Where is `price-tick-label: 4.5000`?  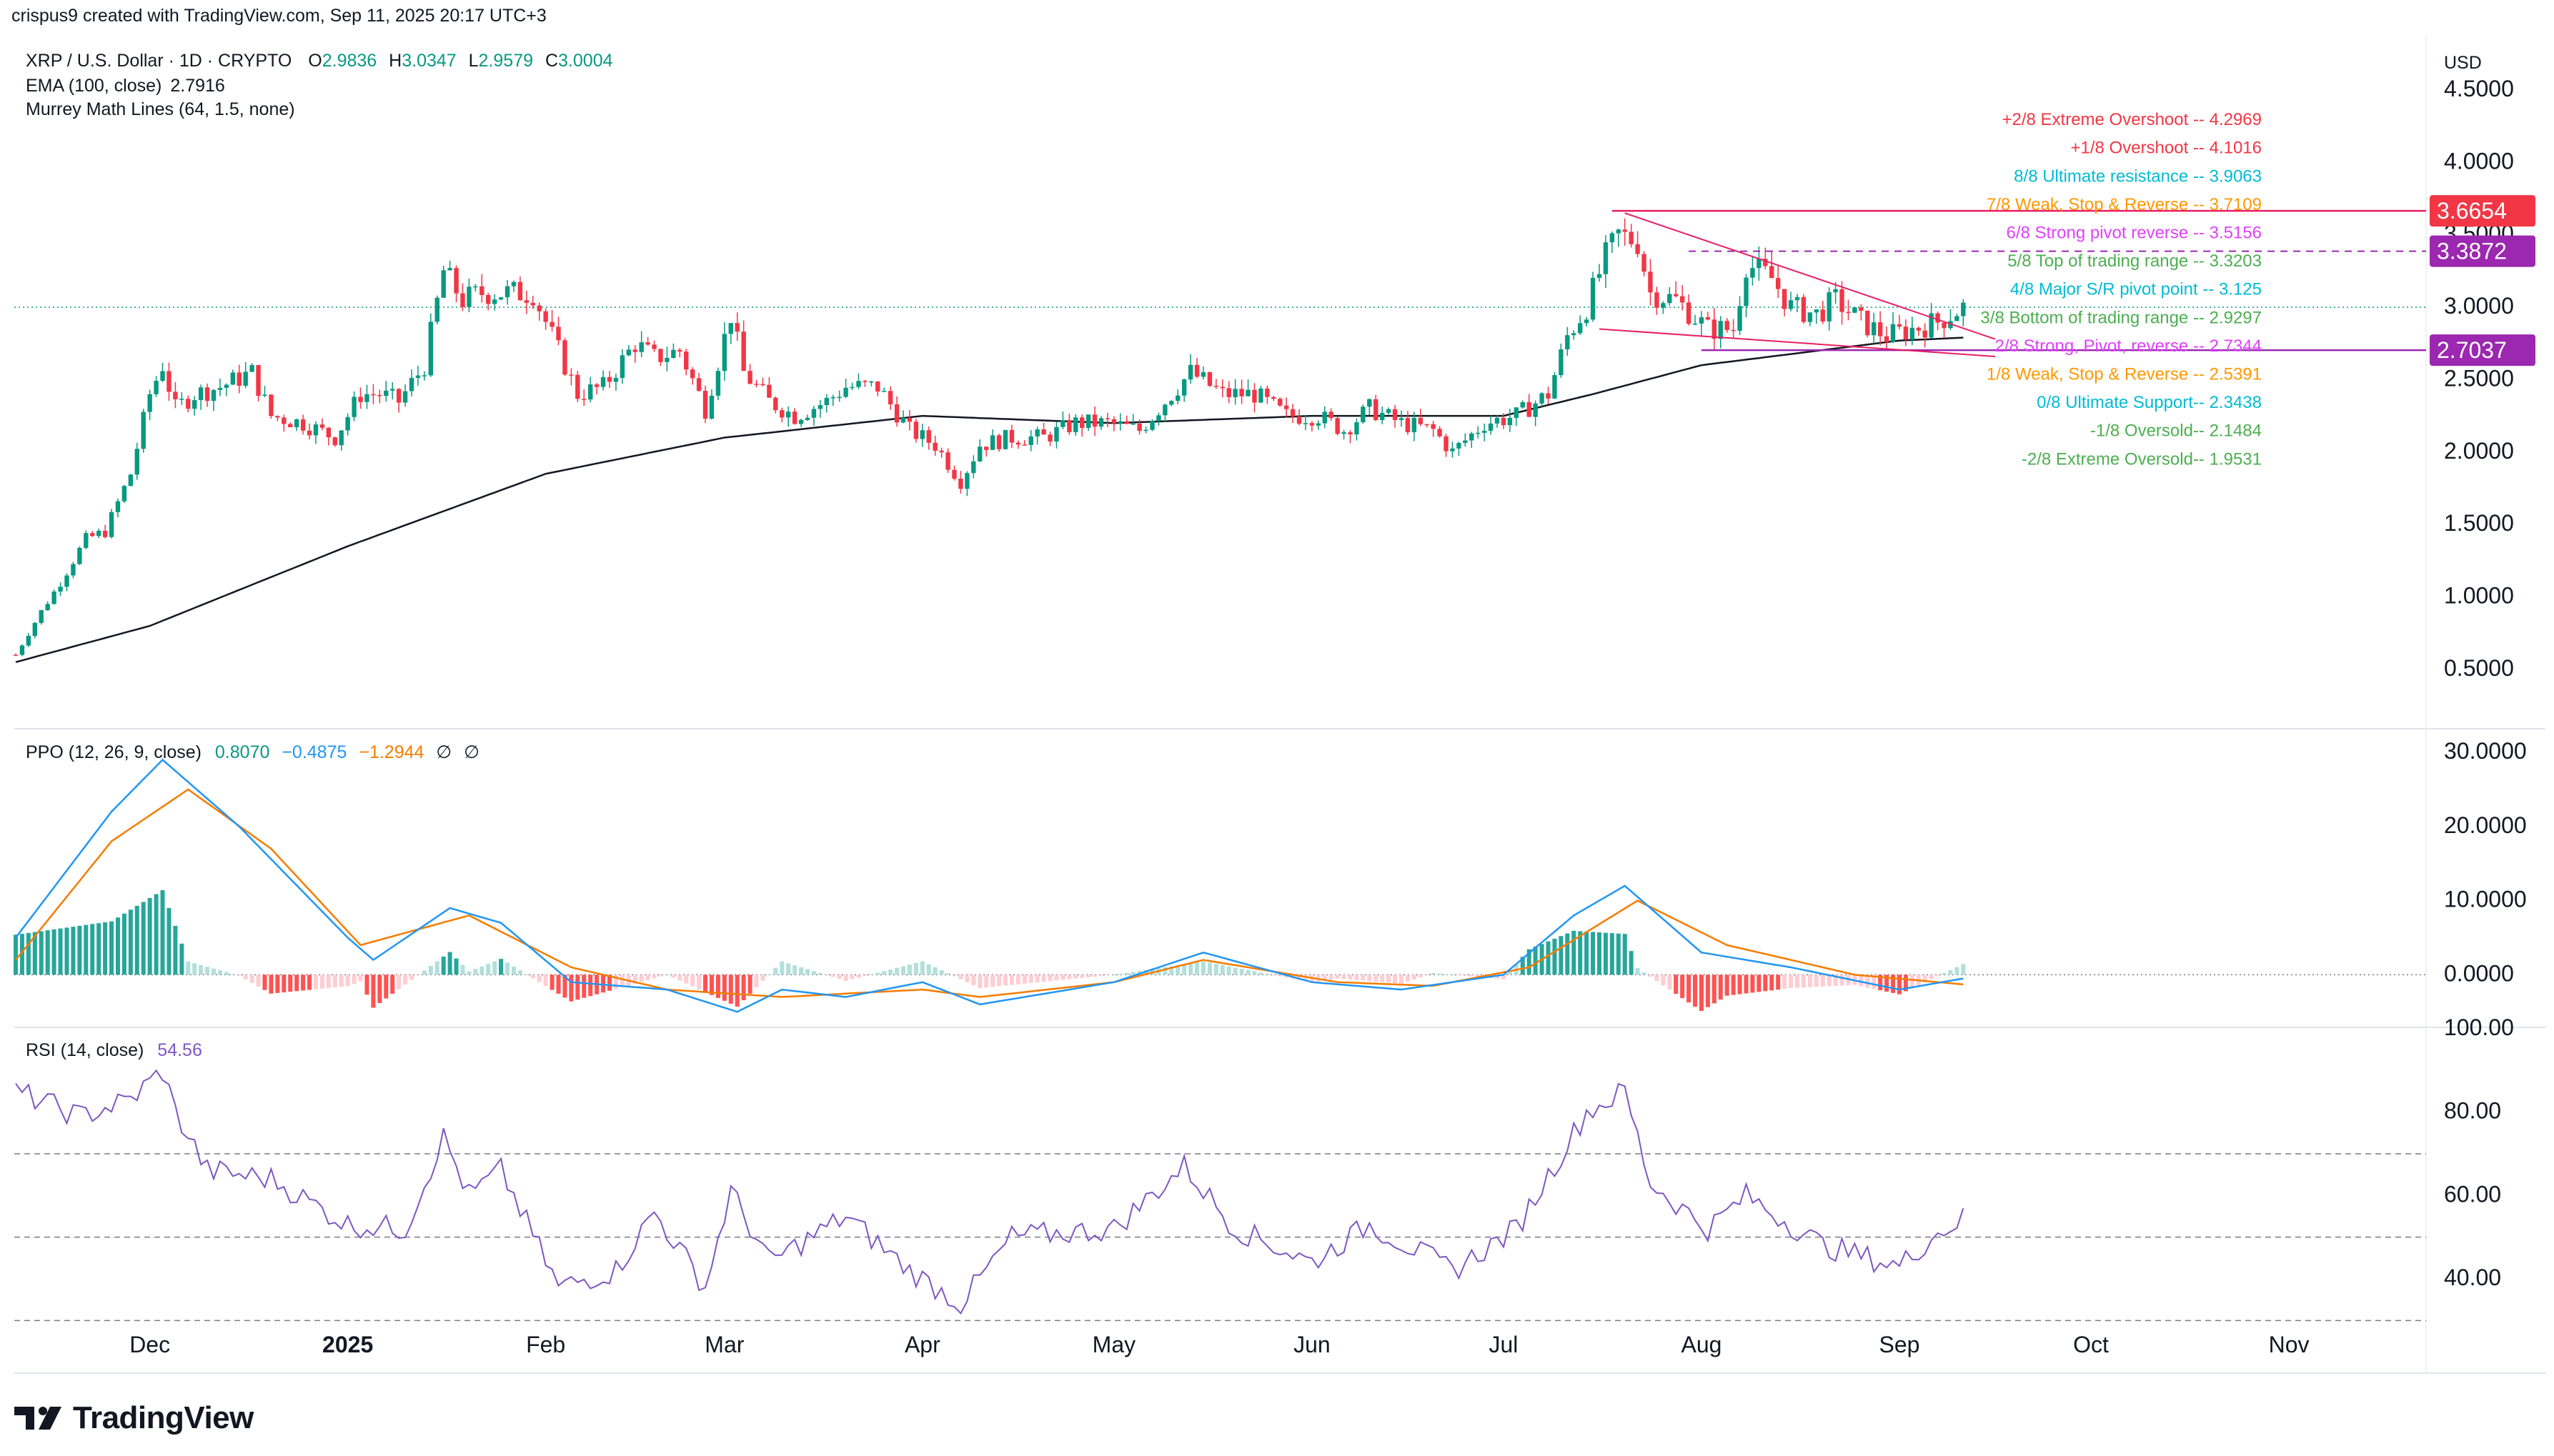 price-tick-label: 4.5000 is located at coordinates (2479, 88).